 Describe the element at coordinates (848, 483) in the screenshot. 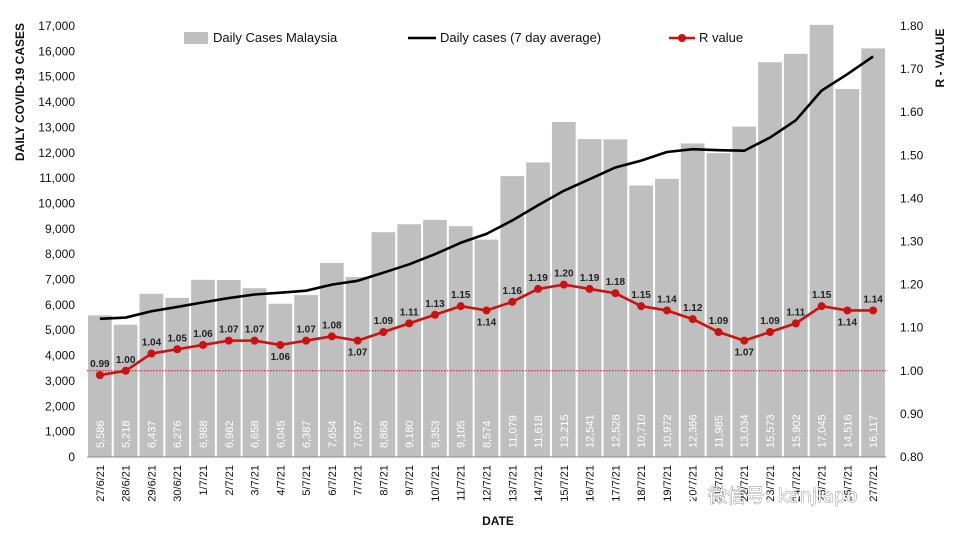

I see `x-tick-label: 26/7/21` at that location.